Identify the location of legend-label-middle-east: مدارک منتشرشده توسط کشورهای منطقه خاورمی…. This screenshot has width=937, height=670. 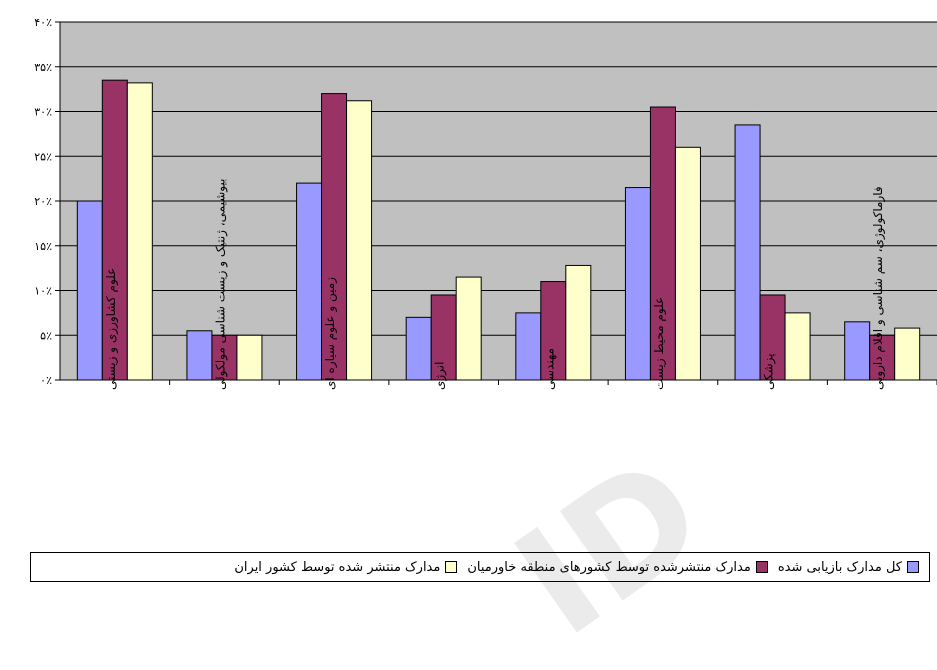
(609, 567).